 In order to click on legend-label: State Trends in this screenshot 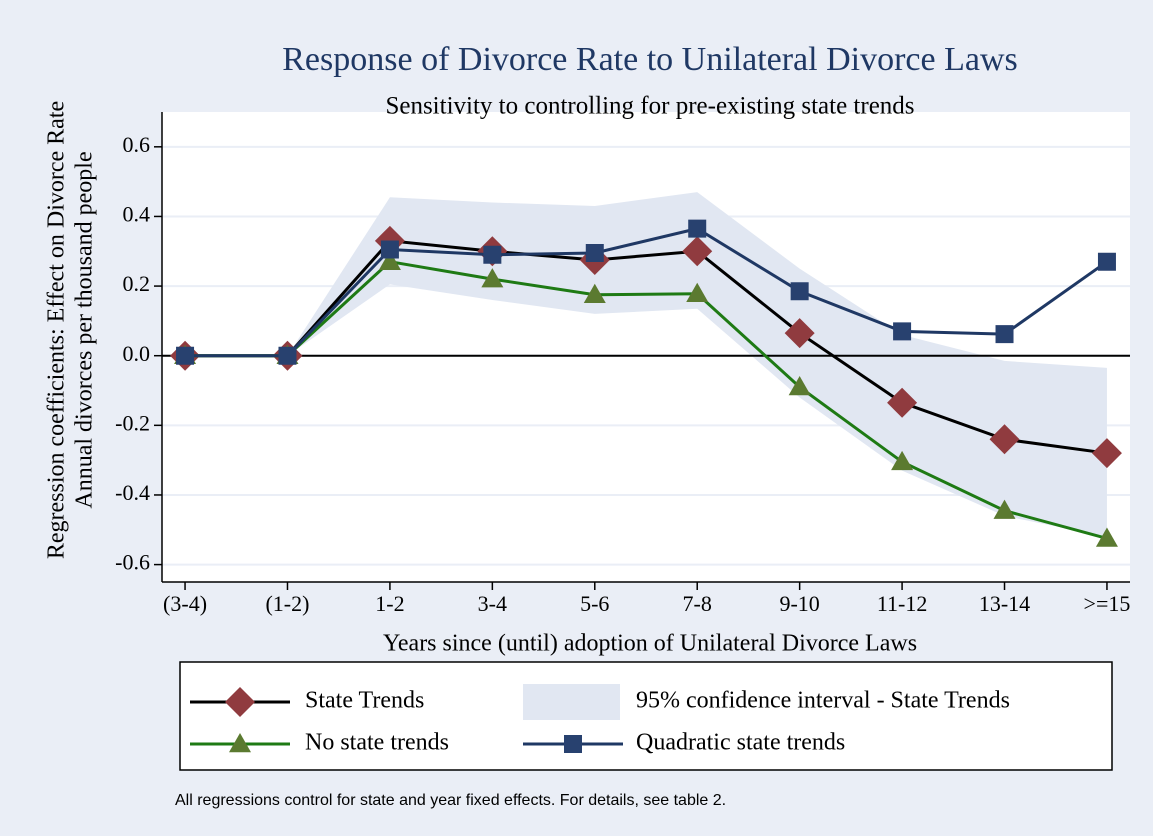, I will do `click(364, 701)`.